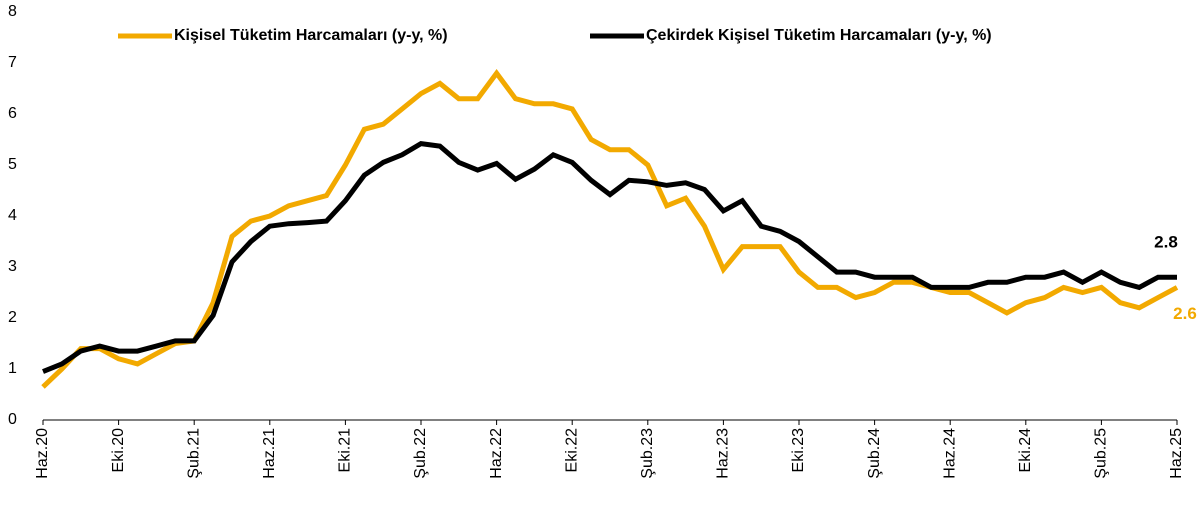 The image size is (1200, 509). Describe the element at coordinates (12, 266) in the screenshot. I see `y-tick-label: 3` at that location.